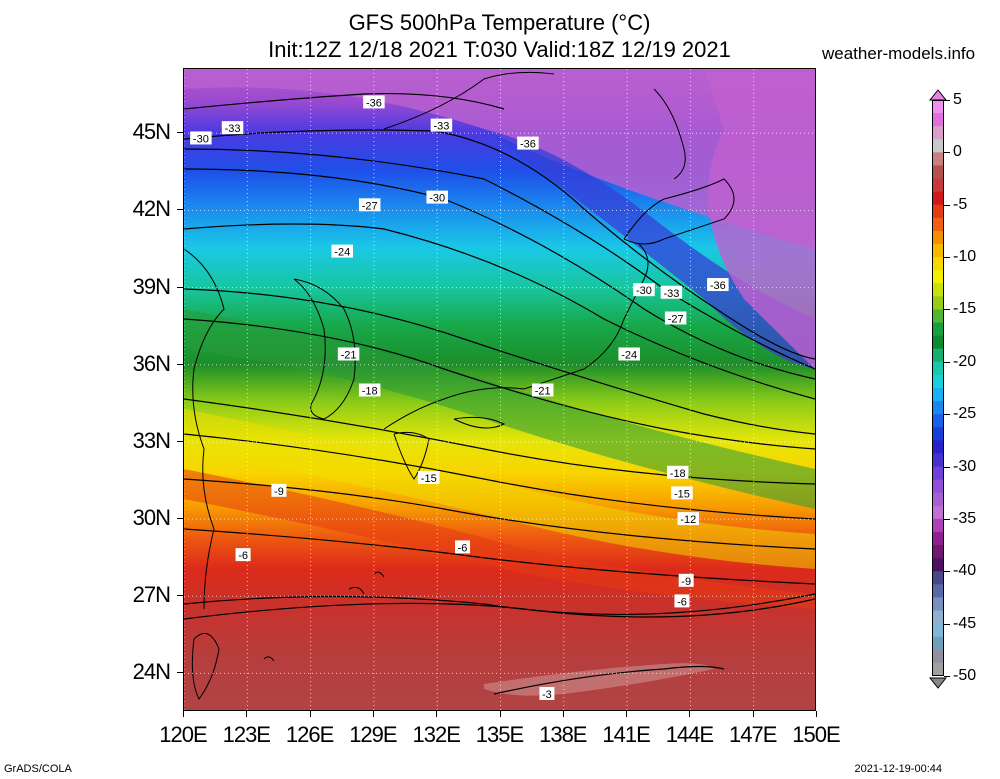 The width and height of the screenshot is (1000, 779). What do you see at coordinates (649, 249) in the screenshot?
I see `jet-cold-band` at bounding box center [649, 249].